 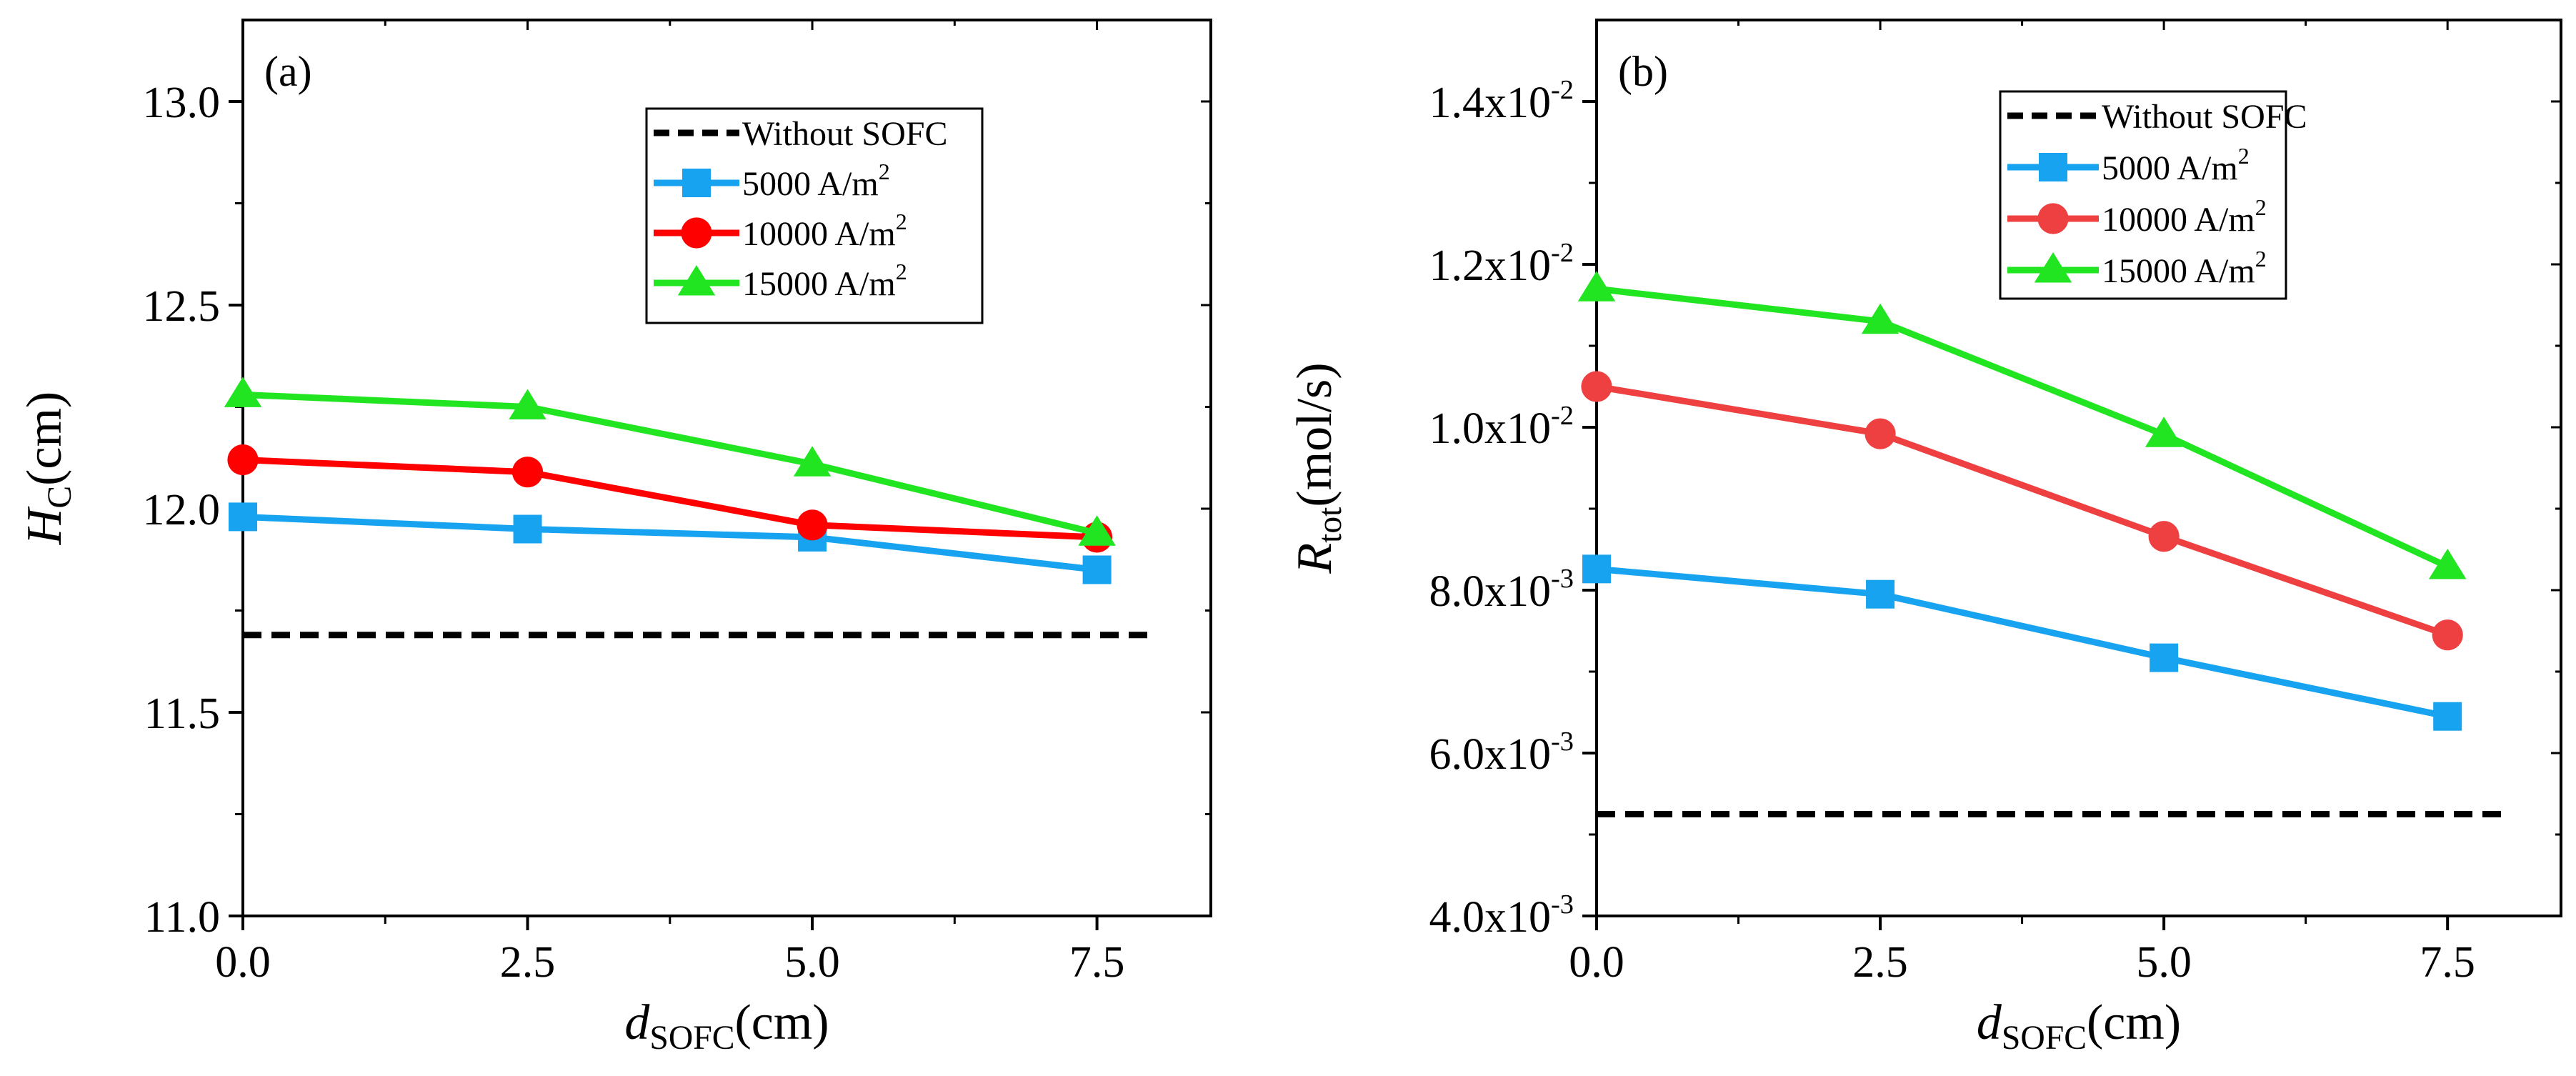 What do you see at coordinates (182, 306) in the screenshot?
I see `y-tick-label: 12.5` at bounding box center [182, 306].